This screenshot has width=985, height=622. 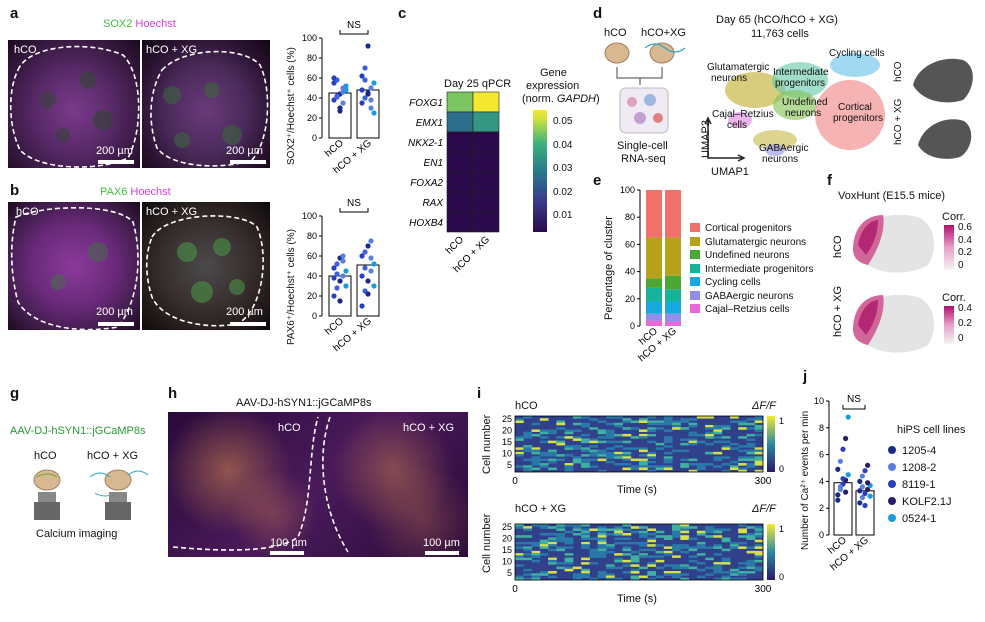 What do you see at coordinates (920, 502) in the screenshot?
I see `j-legend-item: KOLF2.1J` at bounding box center [920, 502].